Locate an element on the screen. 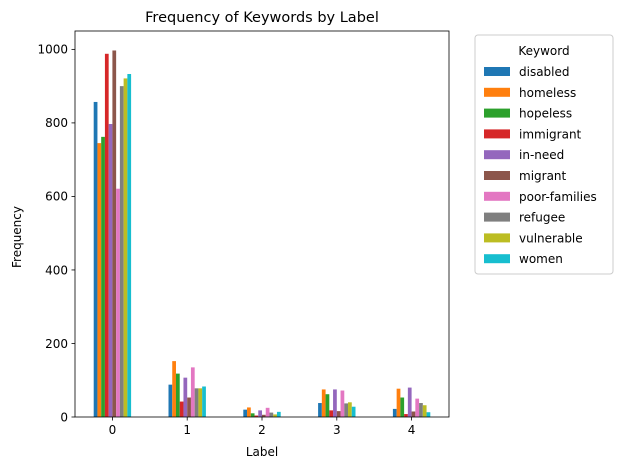 The image size is (623, 470). x-tick-label: 4 is located at coordinates (412, 430).